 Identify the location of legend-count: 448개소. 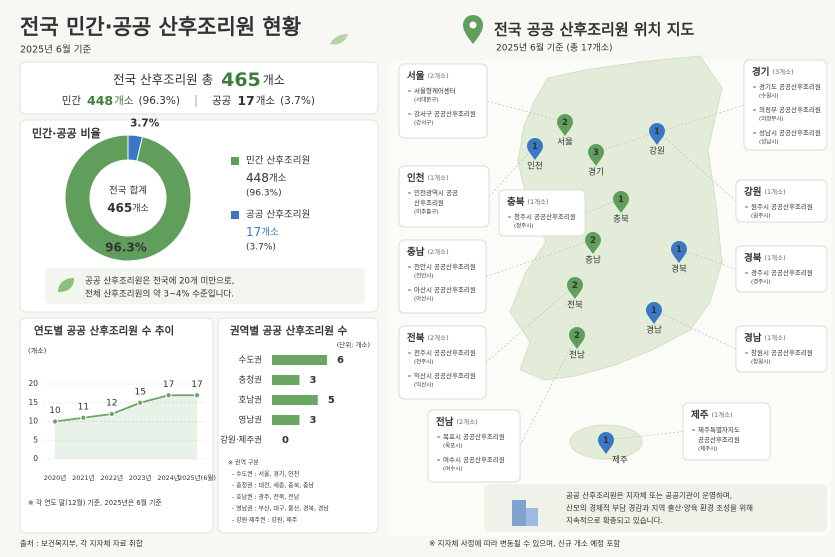
(266, 178).